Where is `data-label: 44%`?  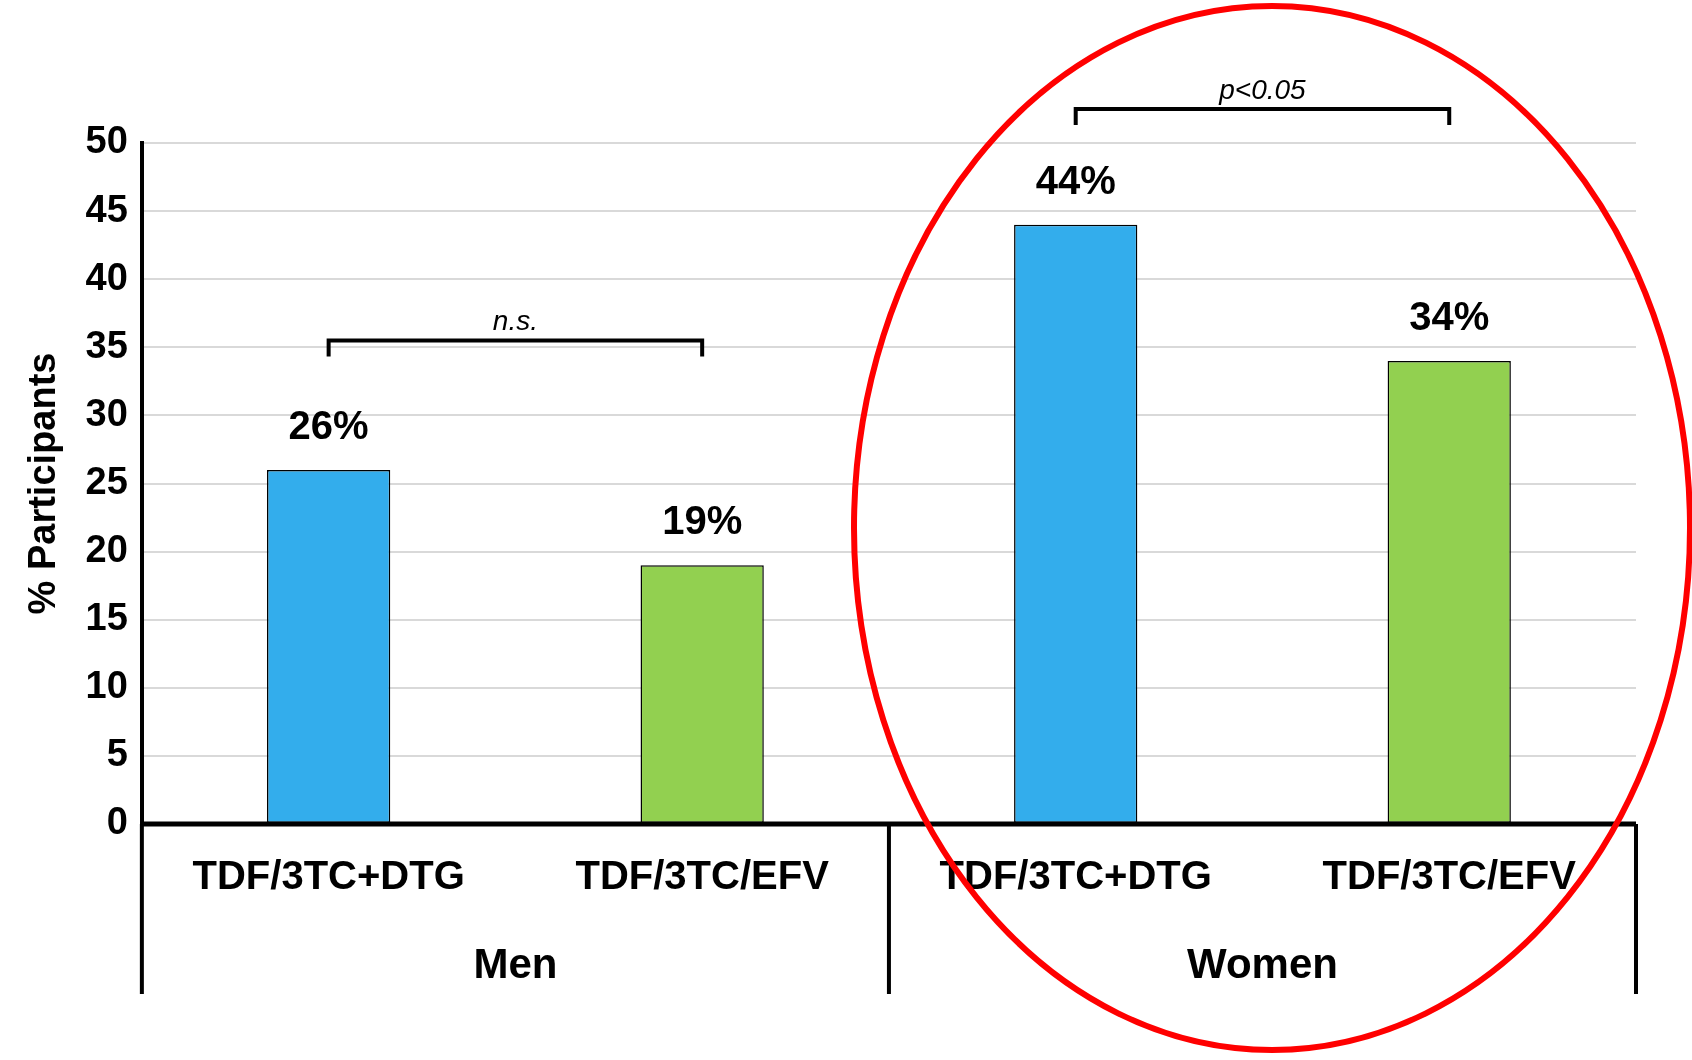 data-label: 44% is located at coordinates (1075, 179).